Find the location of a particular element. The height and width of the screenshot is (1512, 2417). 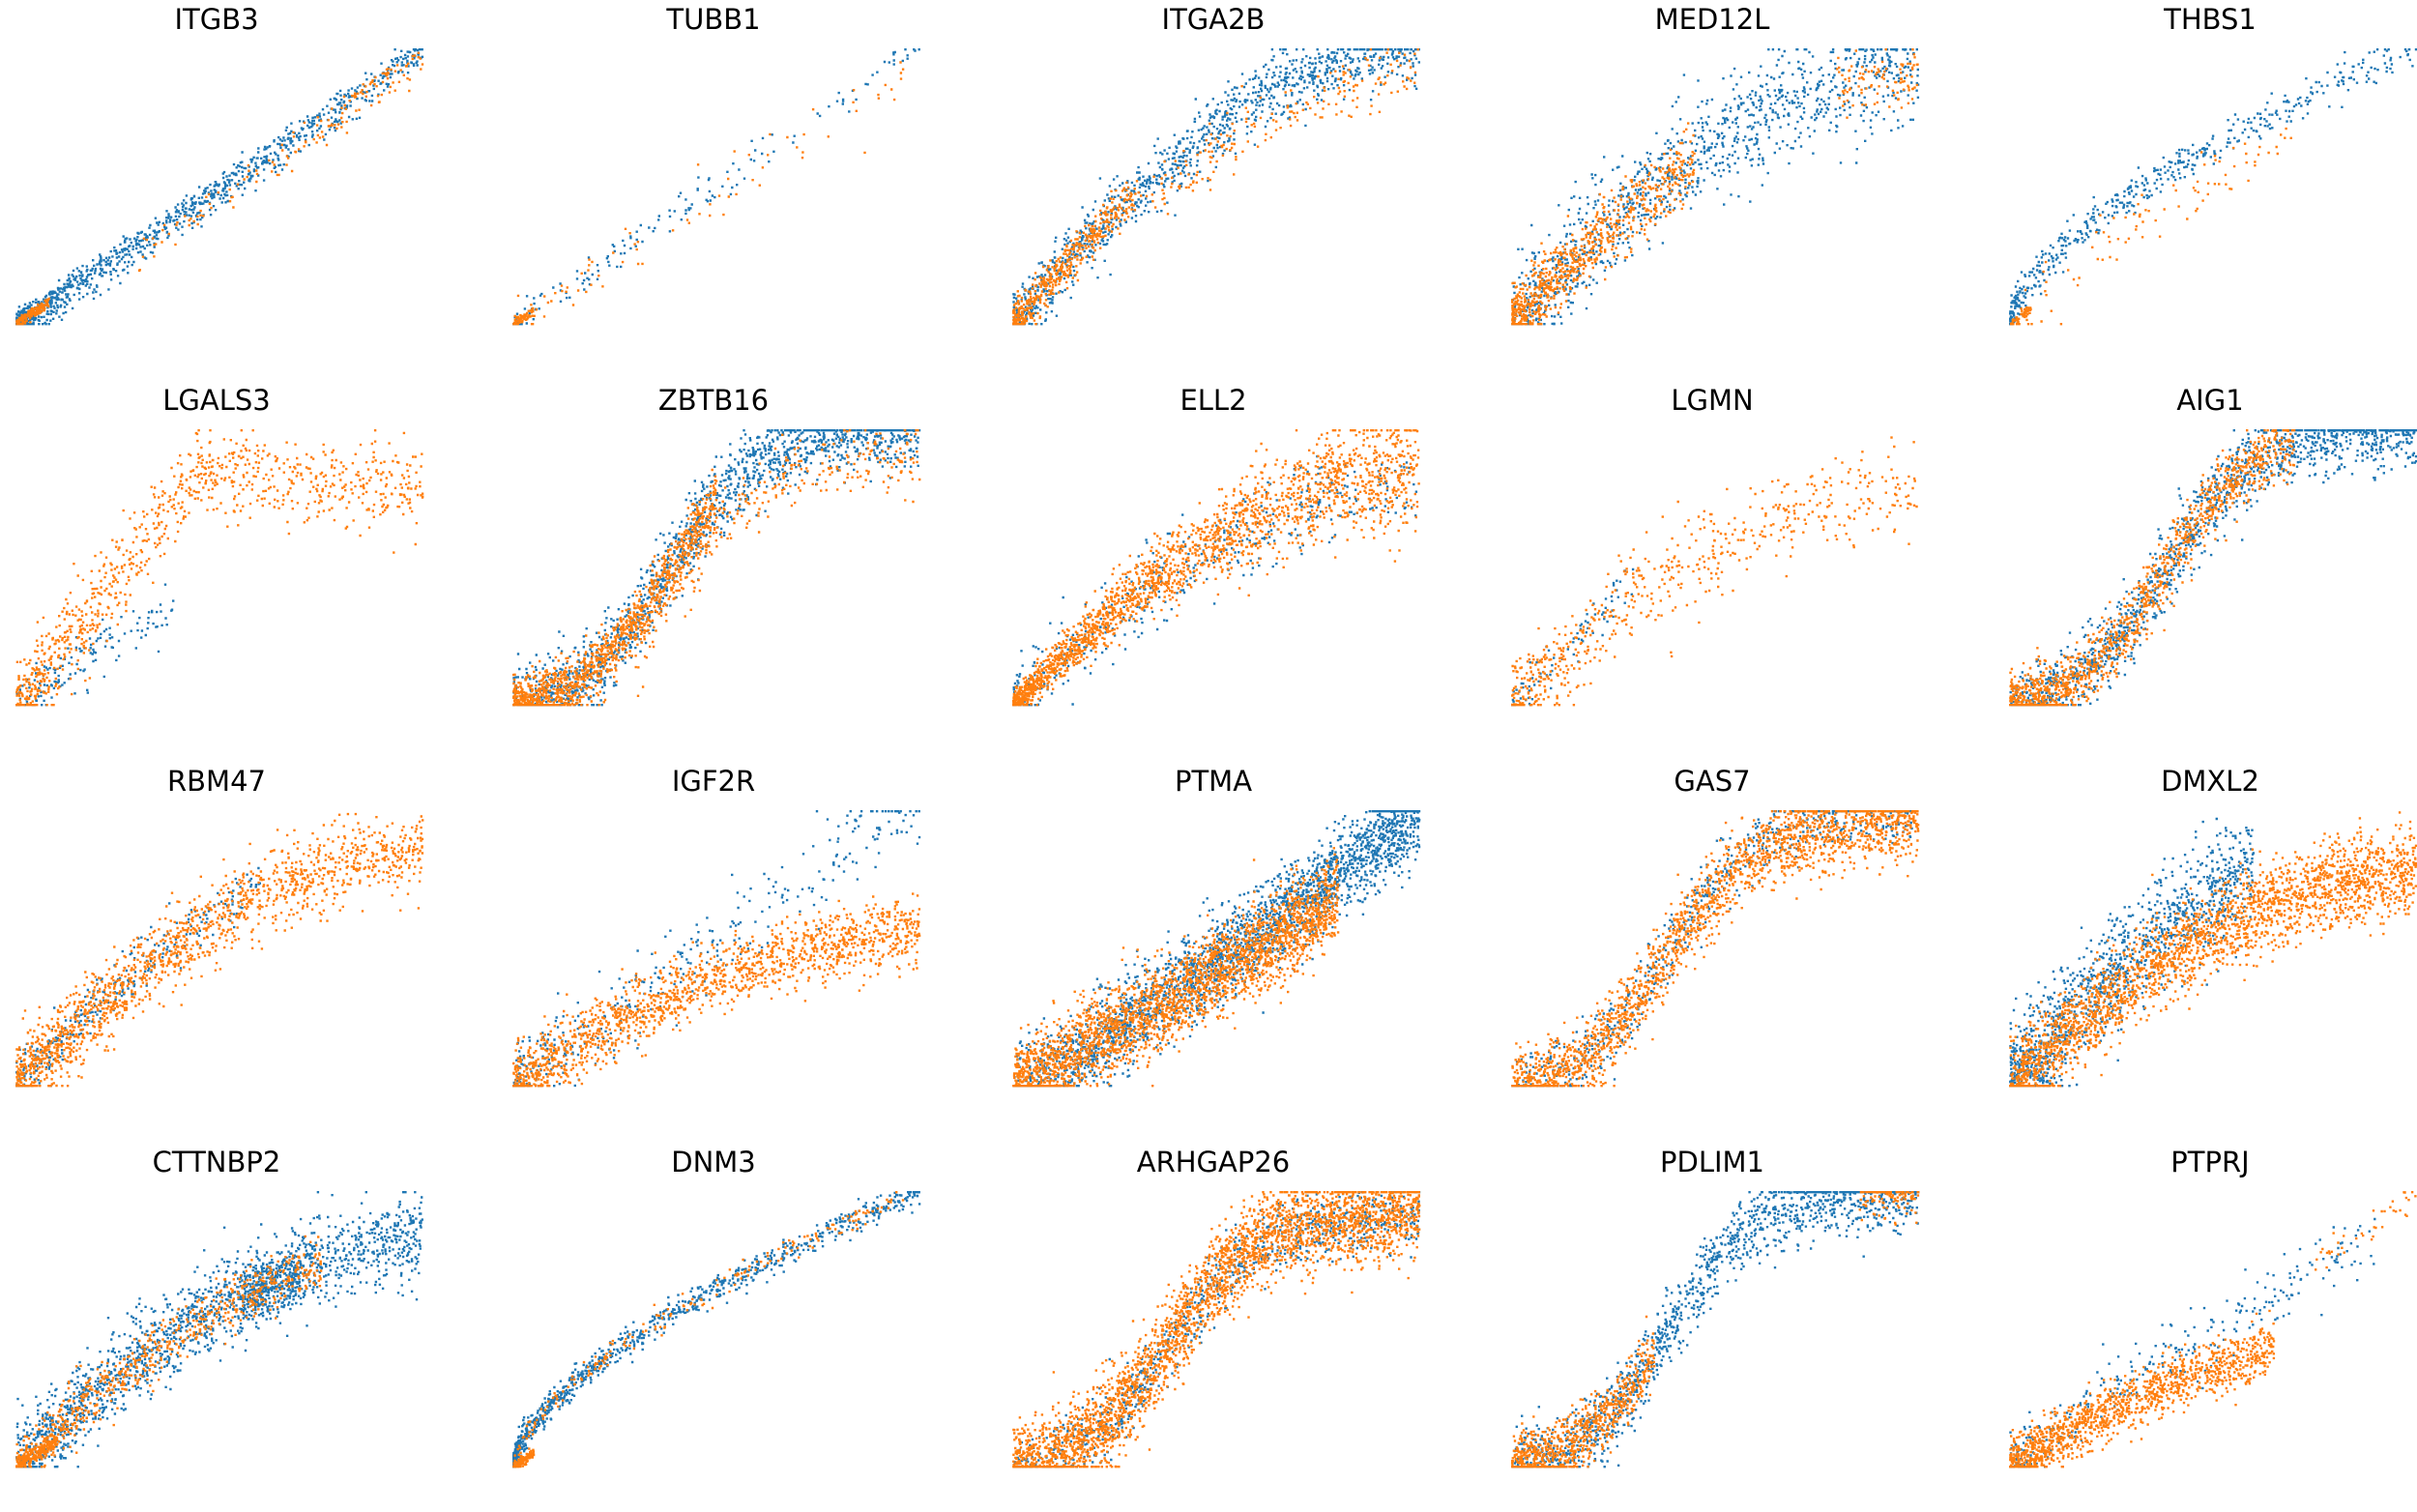

scatter-panel-pdlim1: PDLIM1 is located at coordinates (1712, 1328).